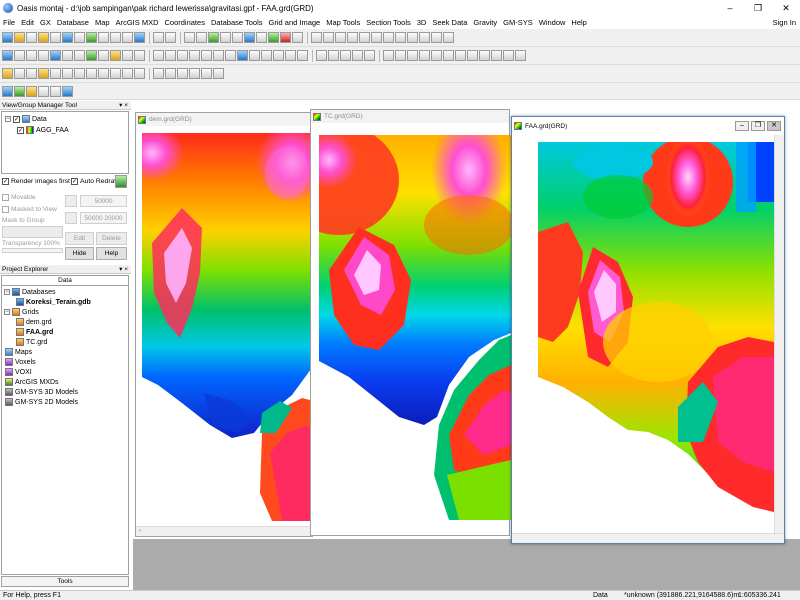 This screenshot has width=800, height=600. What do you see at coordinates (36, 181) in the screenshot?
I see `render-images-first-option: ✓ Render images first` at bounding box center [36, 181].